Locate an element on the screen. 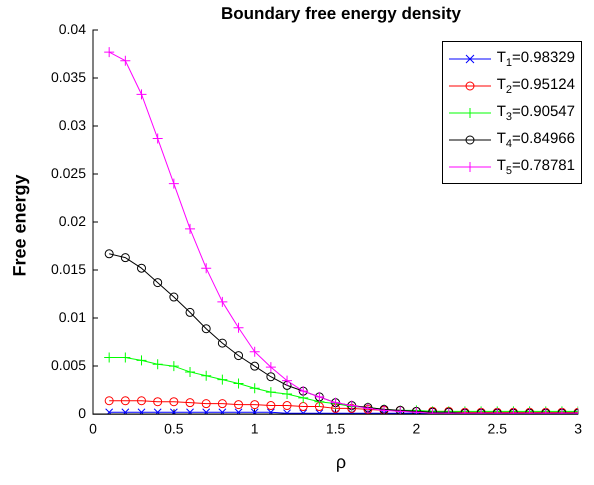 The width and height of the screenshot is (594, 485). y-tick-label: 0.015 is located at coordinates (68, 268).